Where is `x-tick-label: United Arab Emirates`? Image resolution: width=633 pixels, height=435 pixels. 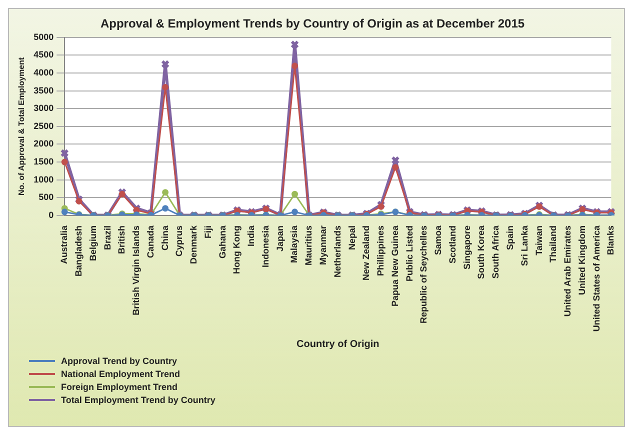
x-tick-label: United Arab Emirates is located at coordinates (567, 271).